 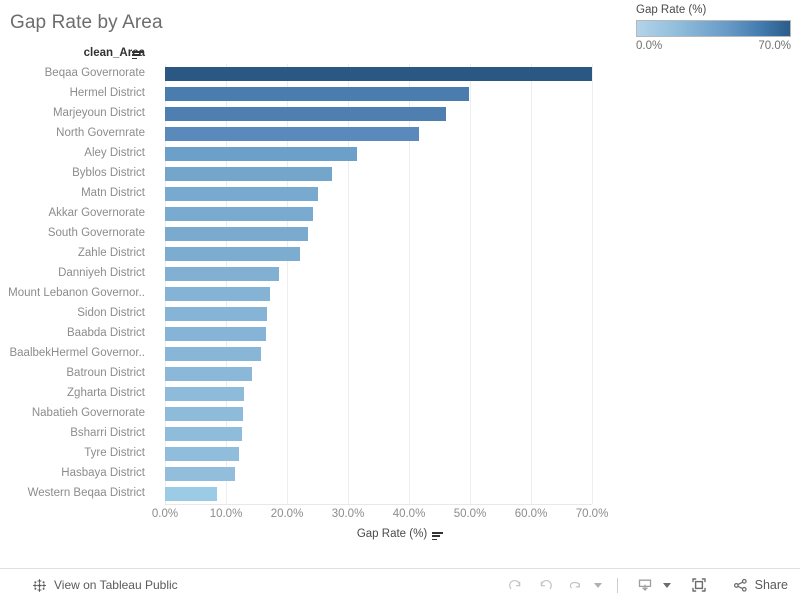 I want to click on sort-descending-icon, so click(x=137, y=55).